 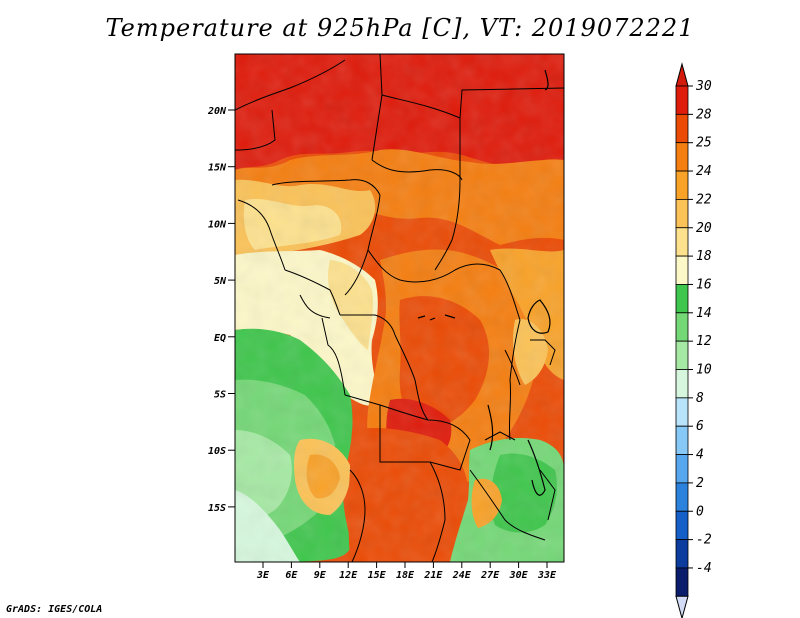 What do you see at coordinates (217, 224) in the screenshot?
I see `lat-label: 10N` at bounding box center [217, 224].